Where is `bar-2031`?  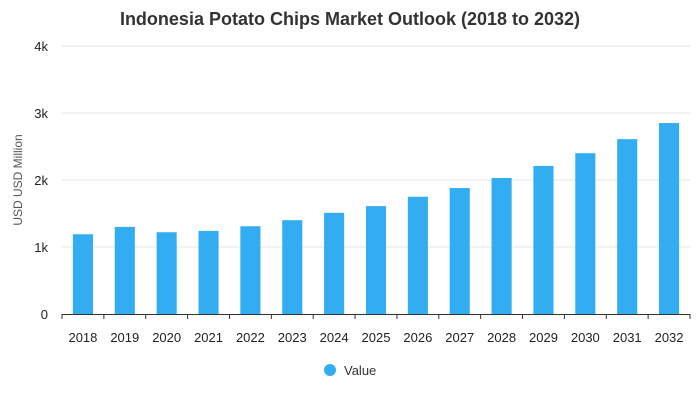
bar-2031 is located at coordinates (627, 226).